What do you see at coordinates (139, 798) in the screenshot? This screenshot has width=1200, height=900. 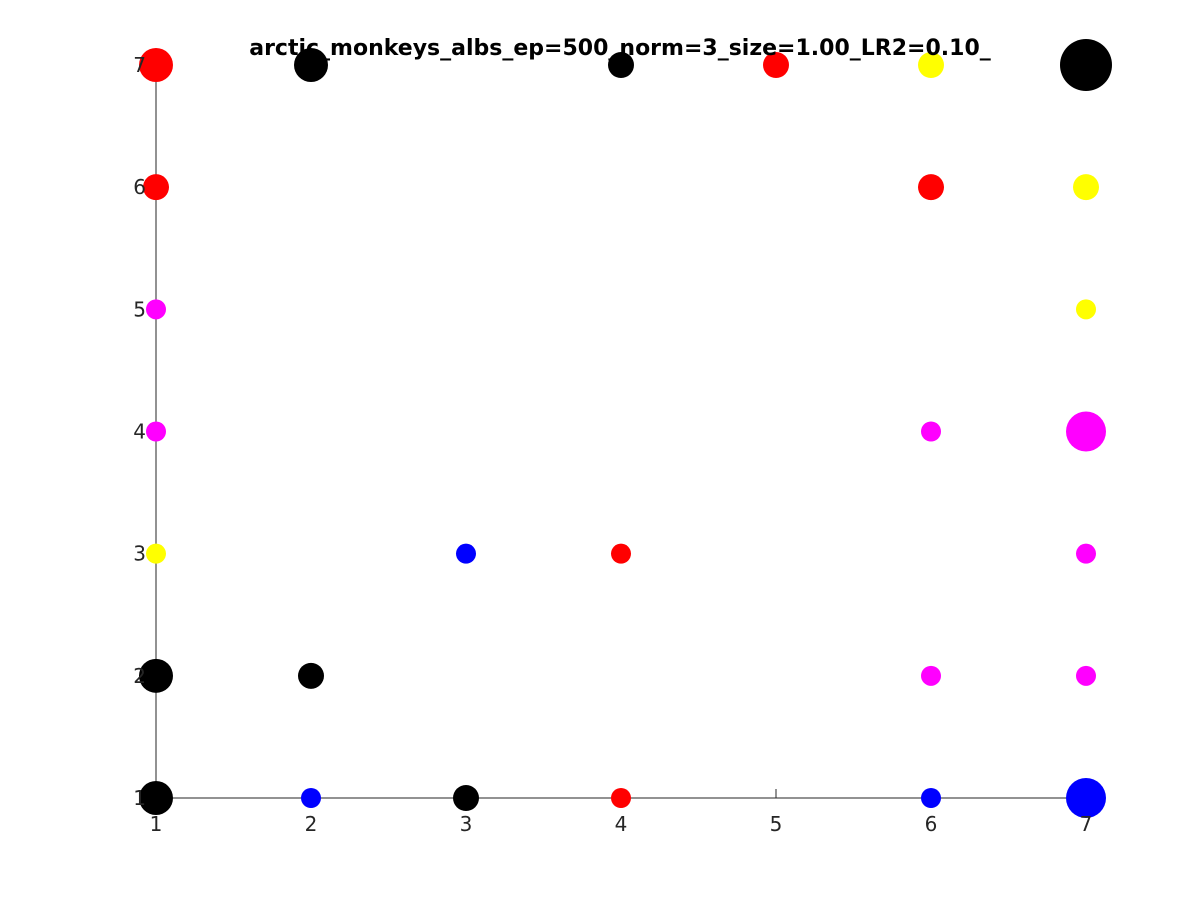 I see `y-tick-label: 1` at bounding box center [139, 798].